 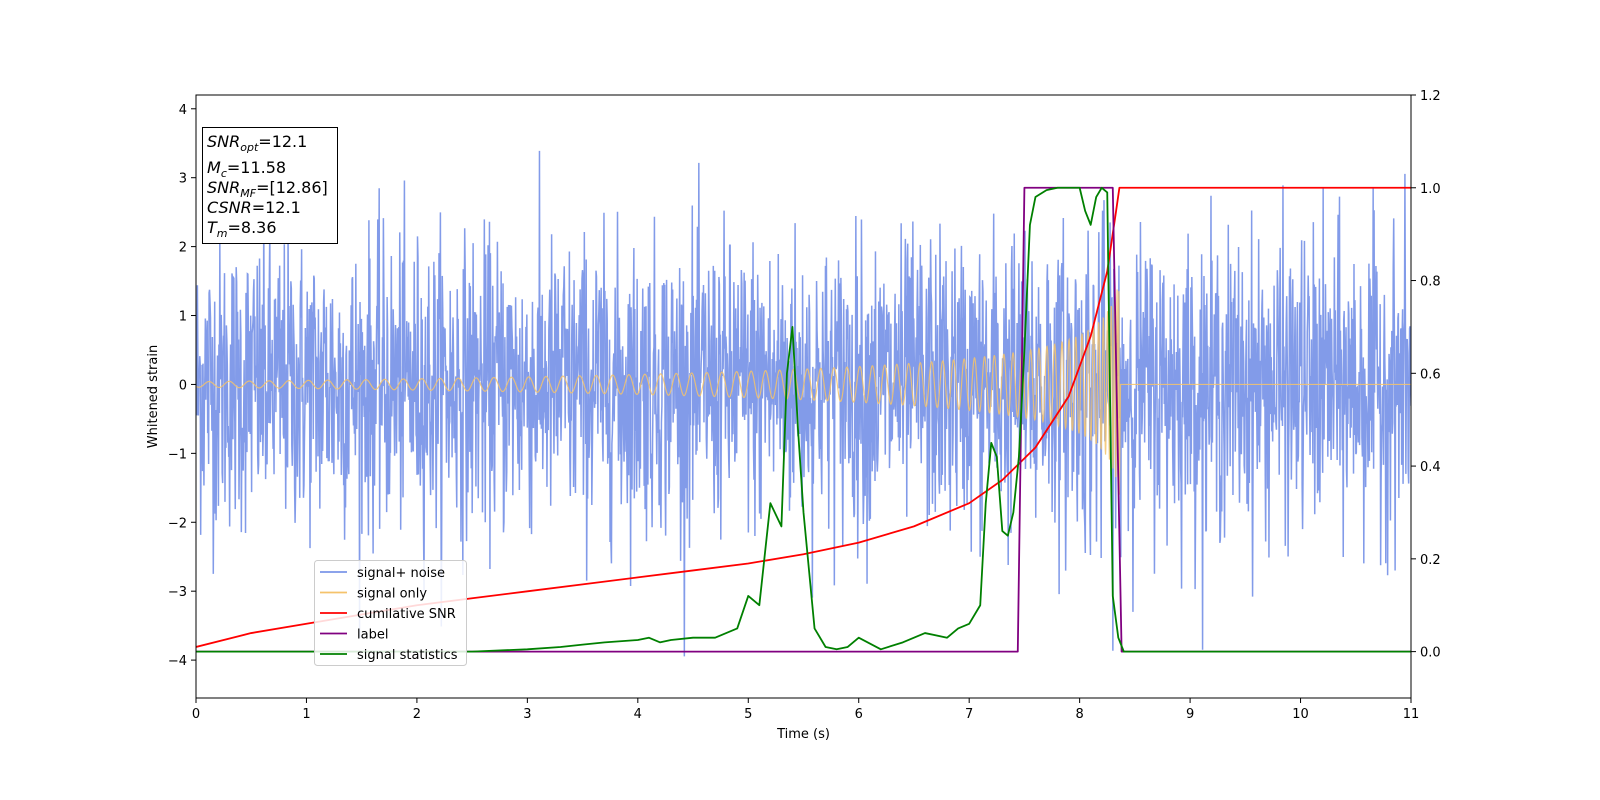 I want to click on legend-entry: signal statistics, so click(x=407, y=655).